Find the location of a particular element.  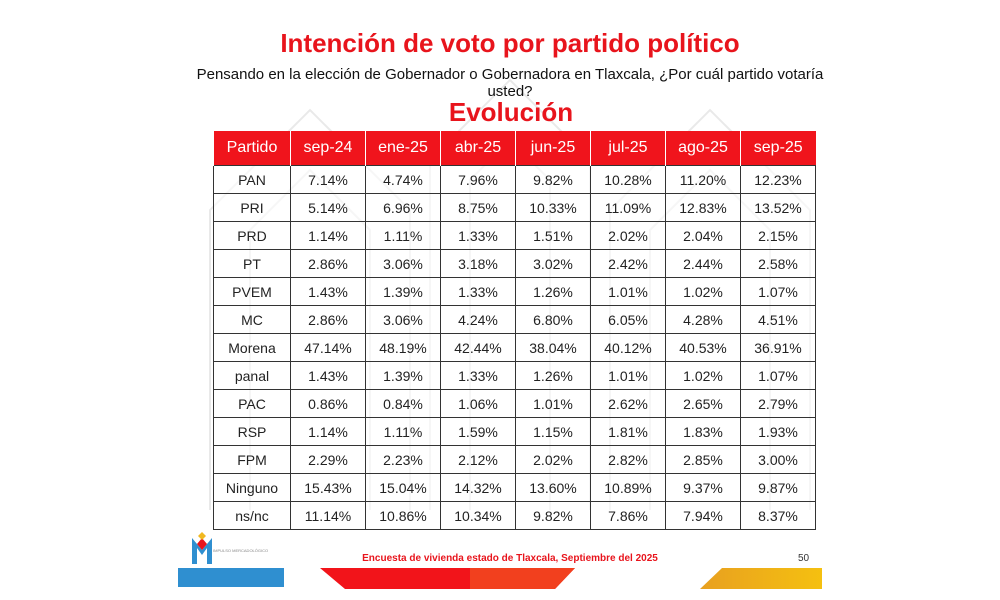

percentage-cell: 6.05% is located at coordinates (628, 319).